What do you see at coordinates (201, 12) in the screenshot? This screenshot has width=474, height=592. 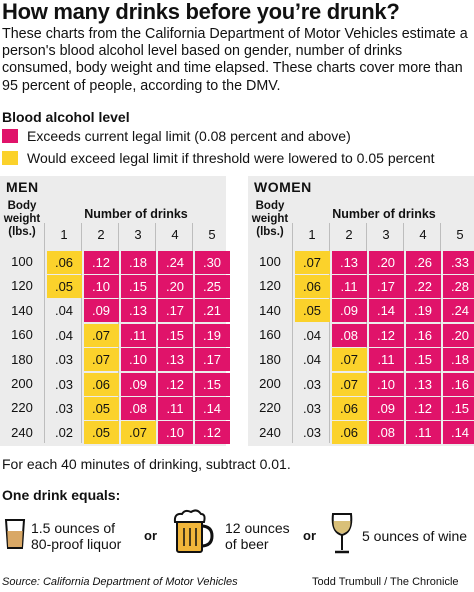 I see `page-title: How many drinks before you’re drunk?` at bounding box center [201, 12].